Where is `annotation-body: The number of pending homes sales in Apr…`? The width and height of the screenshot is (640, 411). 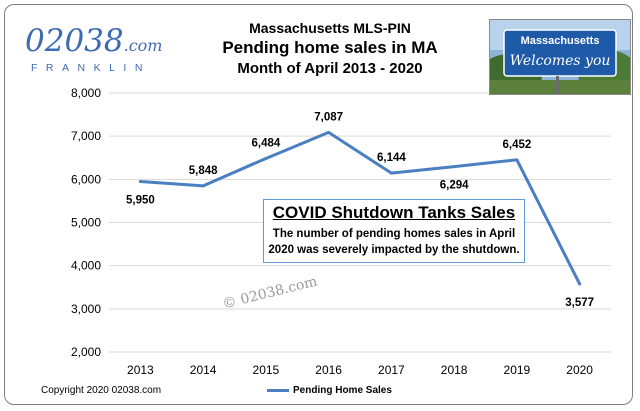
annotation-body: The number of pending homes sales in Apr… is located at coordinates (394, 242).